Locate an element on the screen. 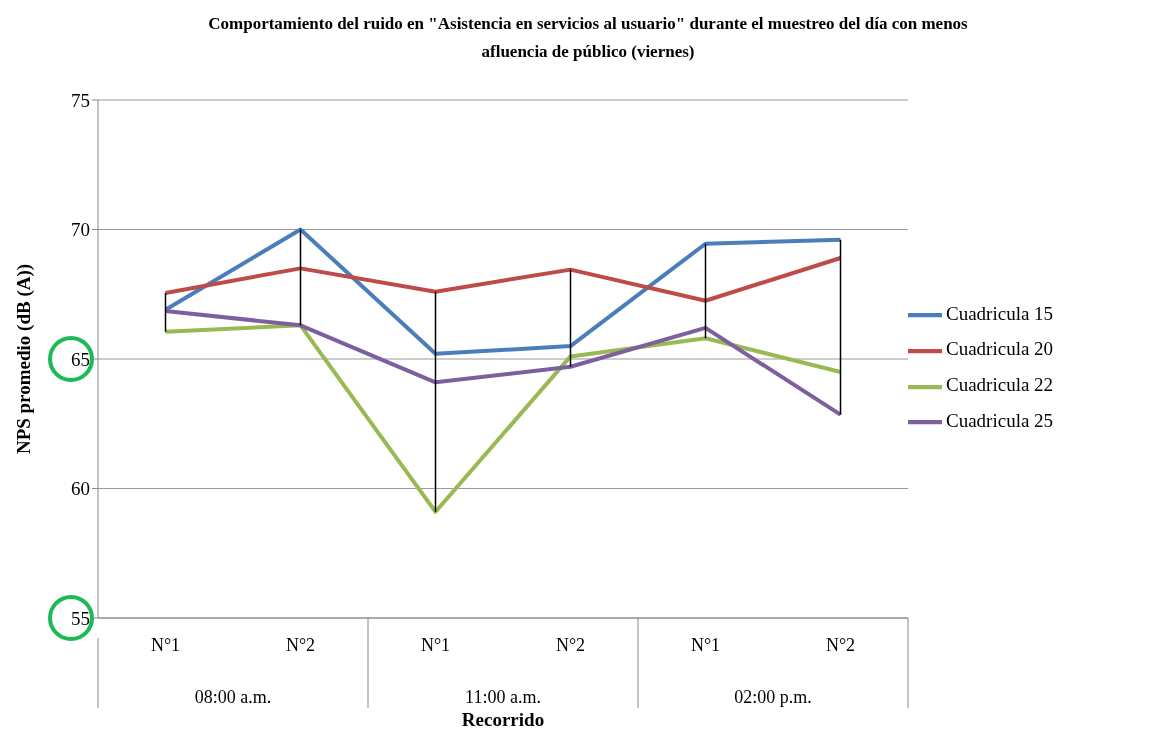  legend-label: Cuadricula 15 is located at coordinates (1000, 313).